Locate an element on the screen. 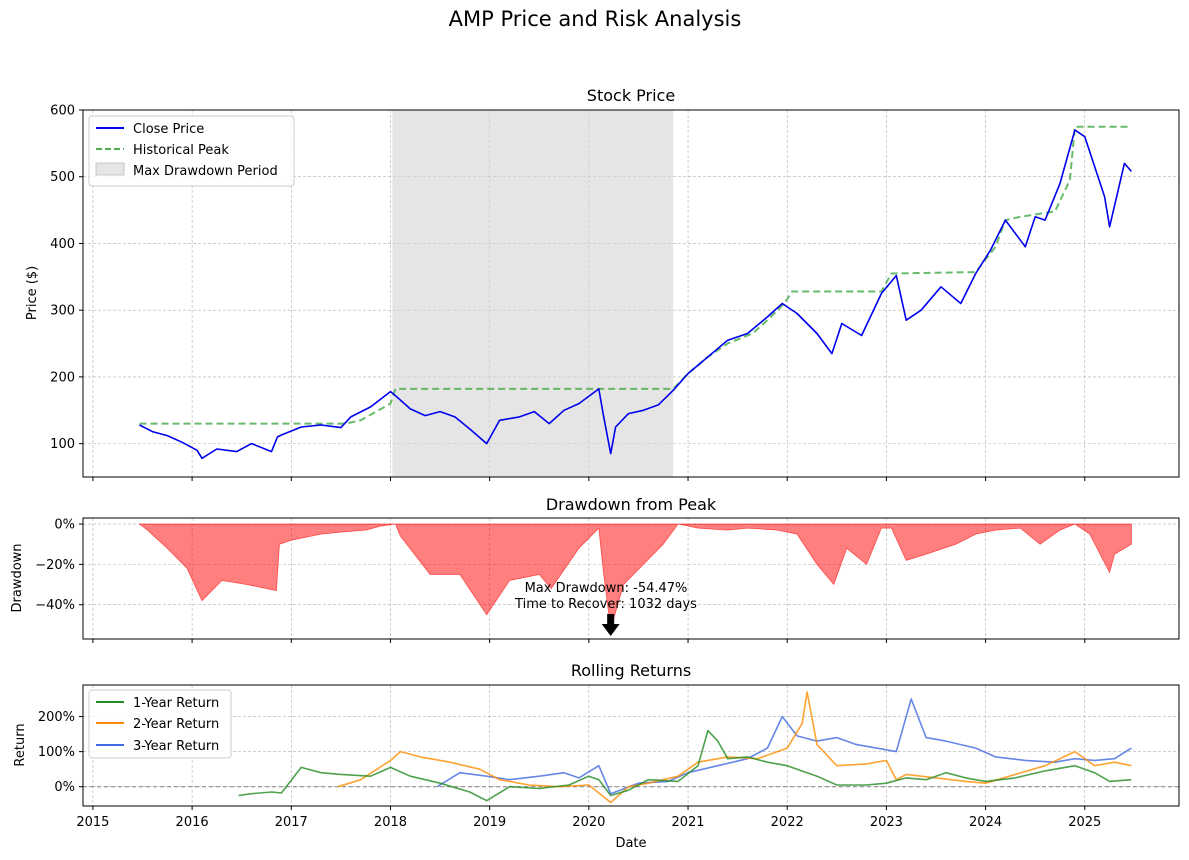  y-tick-label: 400 is located at coordinates (62, 244).